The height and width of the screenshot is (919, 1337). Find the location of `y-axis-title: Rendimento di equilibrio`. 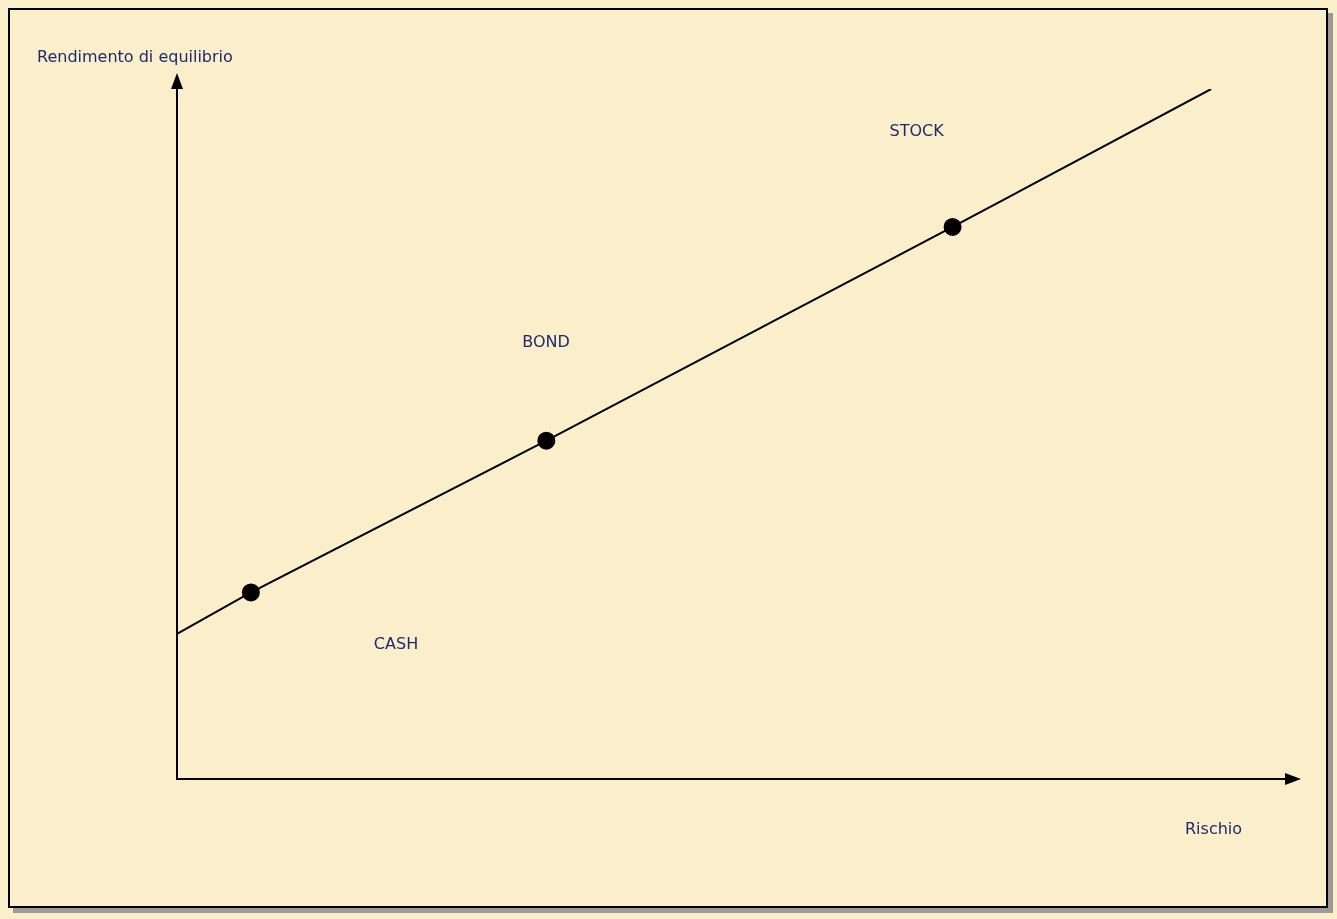

y-axis-title: Rendimento di equilibrio is located at coordinates (135, 56).